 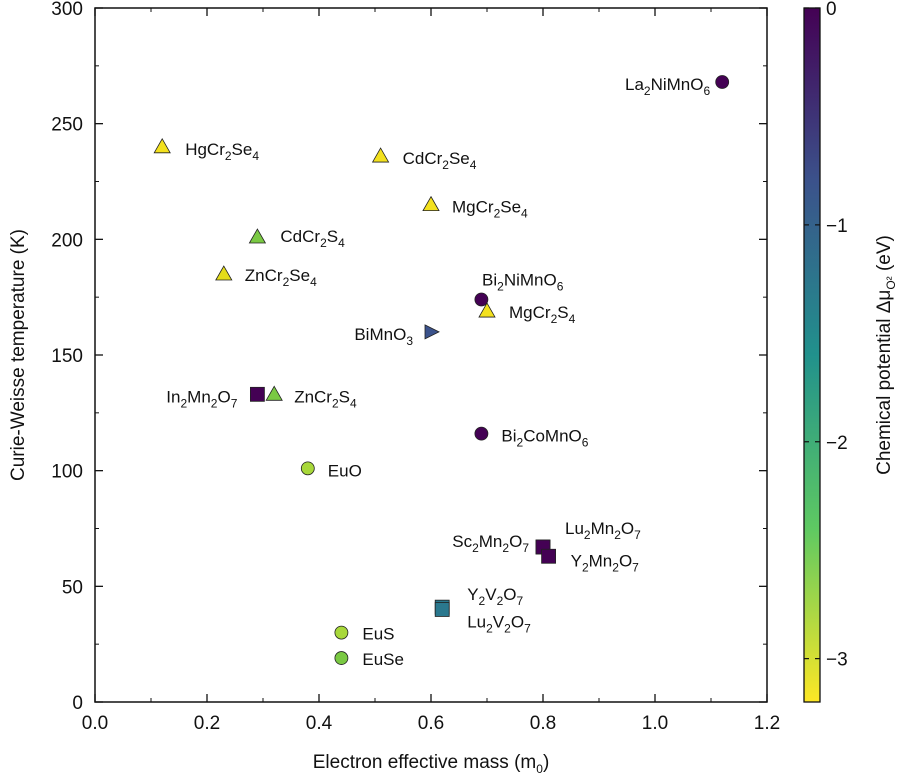 What do you see at coordinates (77, 703) in the screenshot?
I see `y-tick-label: 0` at bounding box center [77, 703].